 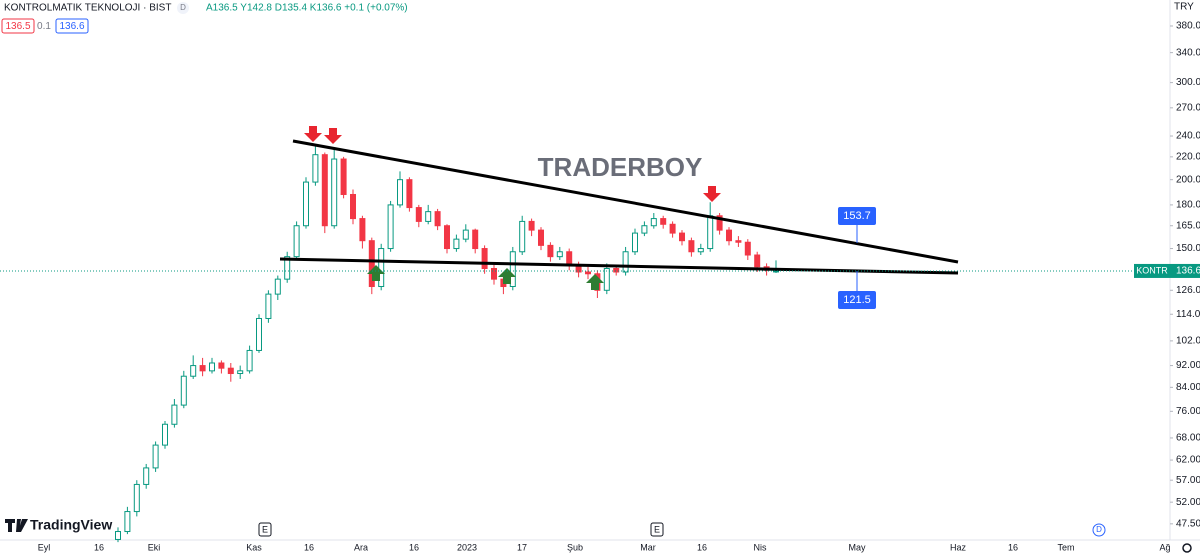 I want to click on dividend-badge, so click(x=1099, y=530).